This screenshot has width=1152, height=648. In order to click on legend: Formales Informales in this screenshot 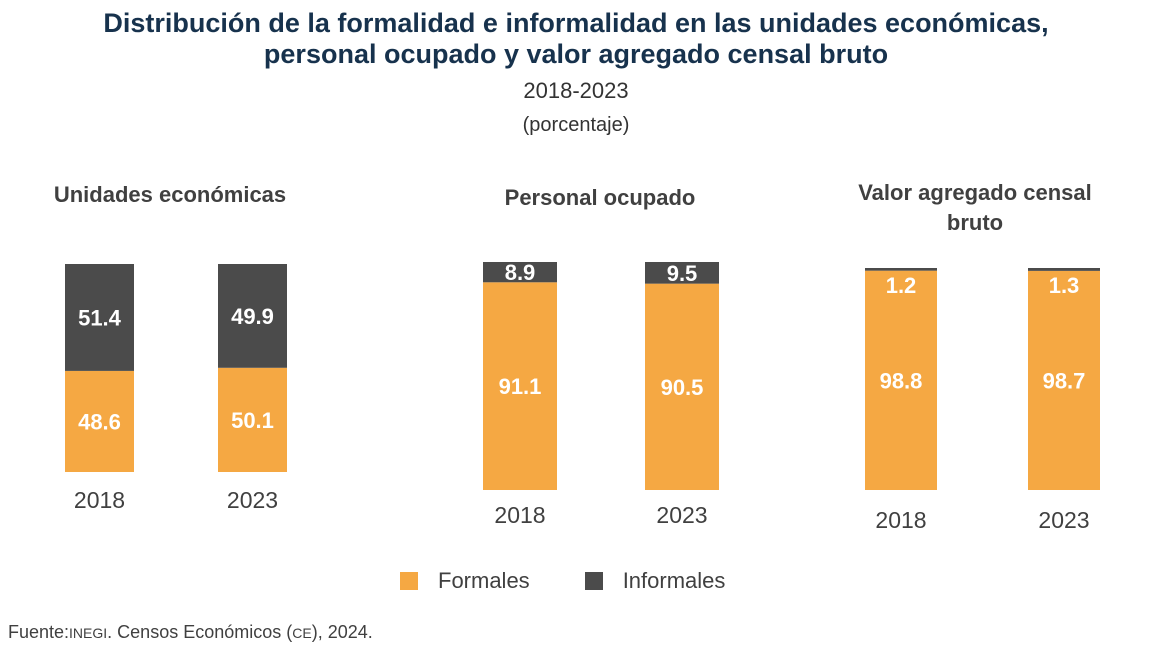, I will do `click(562, 581)`.